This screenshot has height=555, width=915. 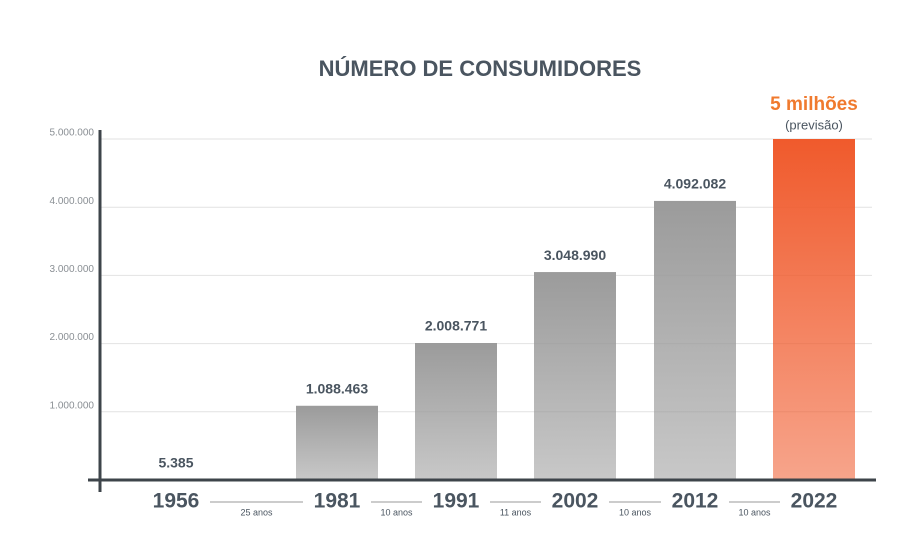 What do you see at coordinates (72, 269) in the screenshot?
I see `y-tick-label: 3.000.000` at bounding box center [72, 269].